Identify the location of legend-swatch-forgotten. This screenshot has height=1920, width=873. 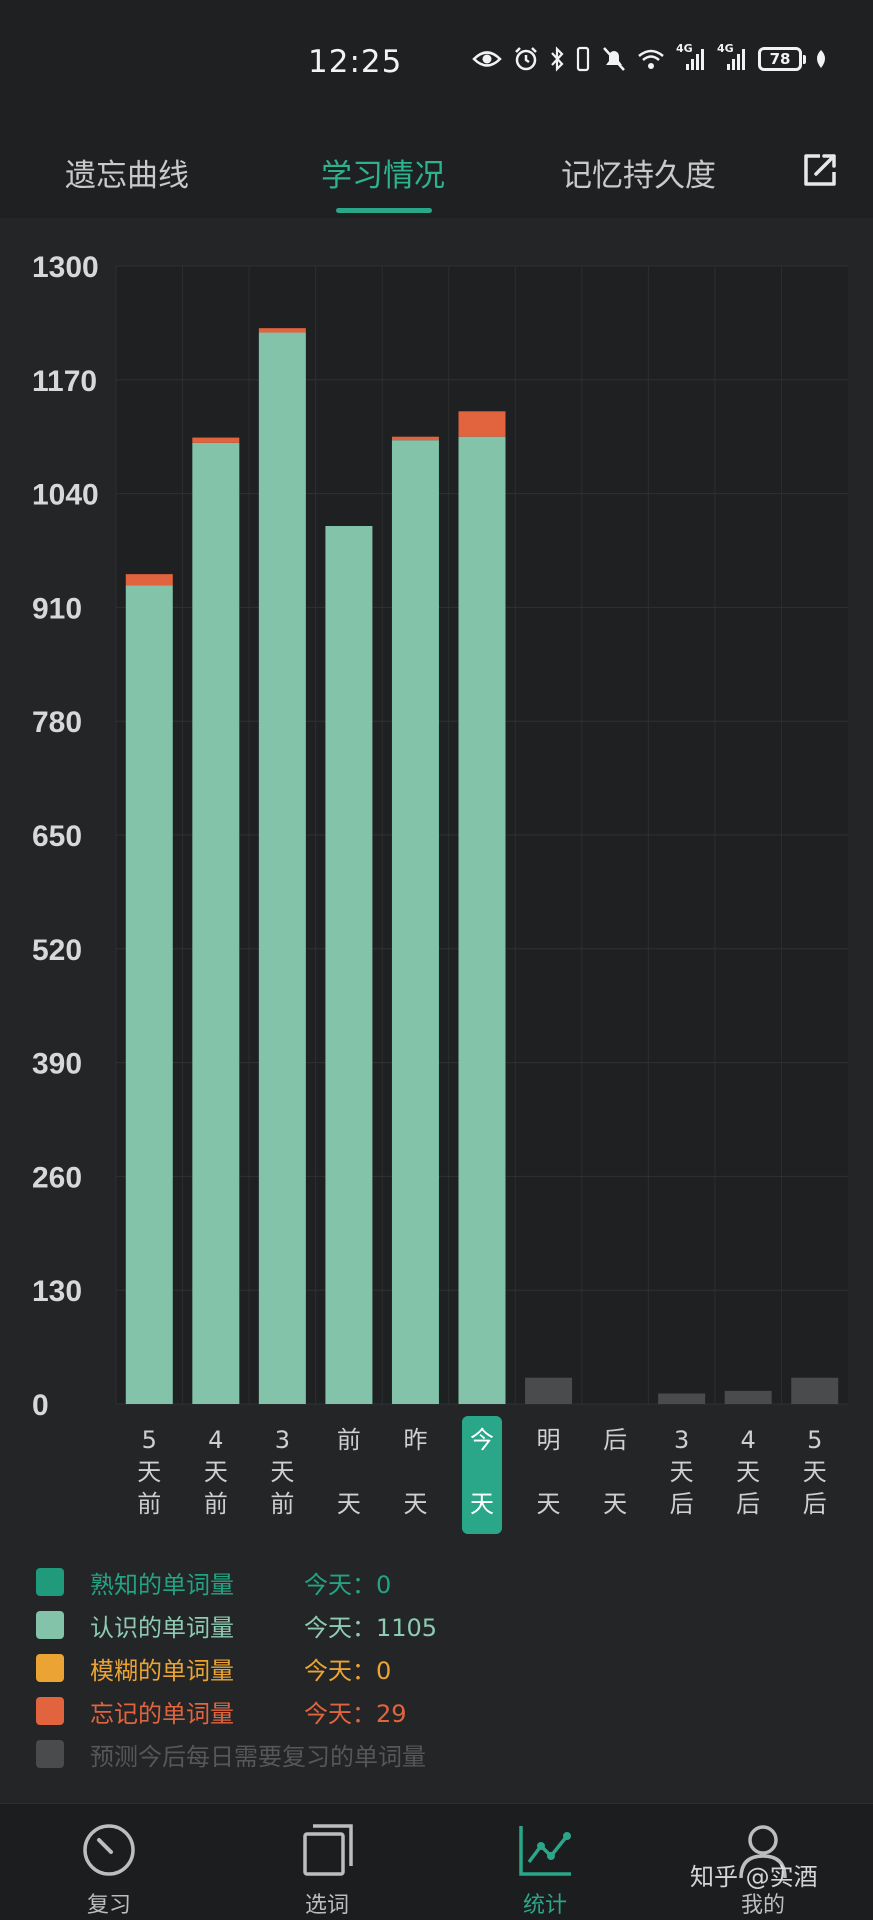
(50, 1711).